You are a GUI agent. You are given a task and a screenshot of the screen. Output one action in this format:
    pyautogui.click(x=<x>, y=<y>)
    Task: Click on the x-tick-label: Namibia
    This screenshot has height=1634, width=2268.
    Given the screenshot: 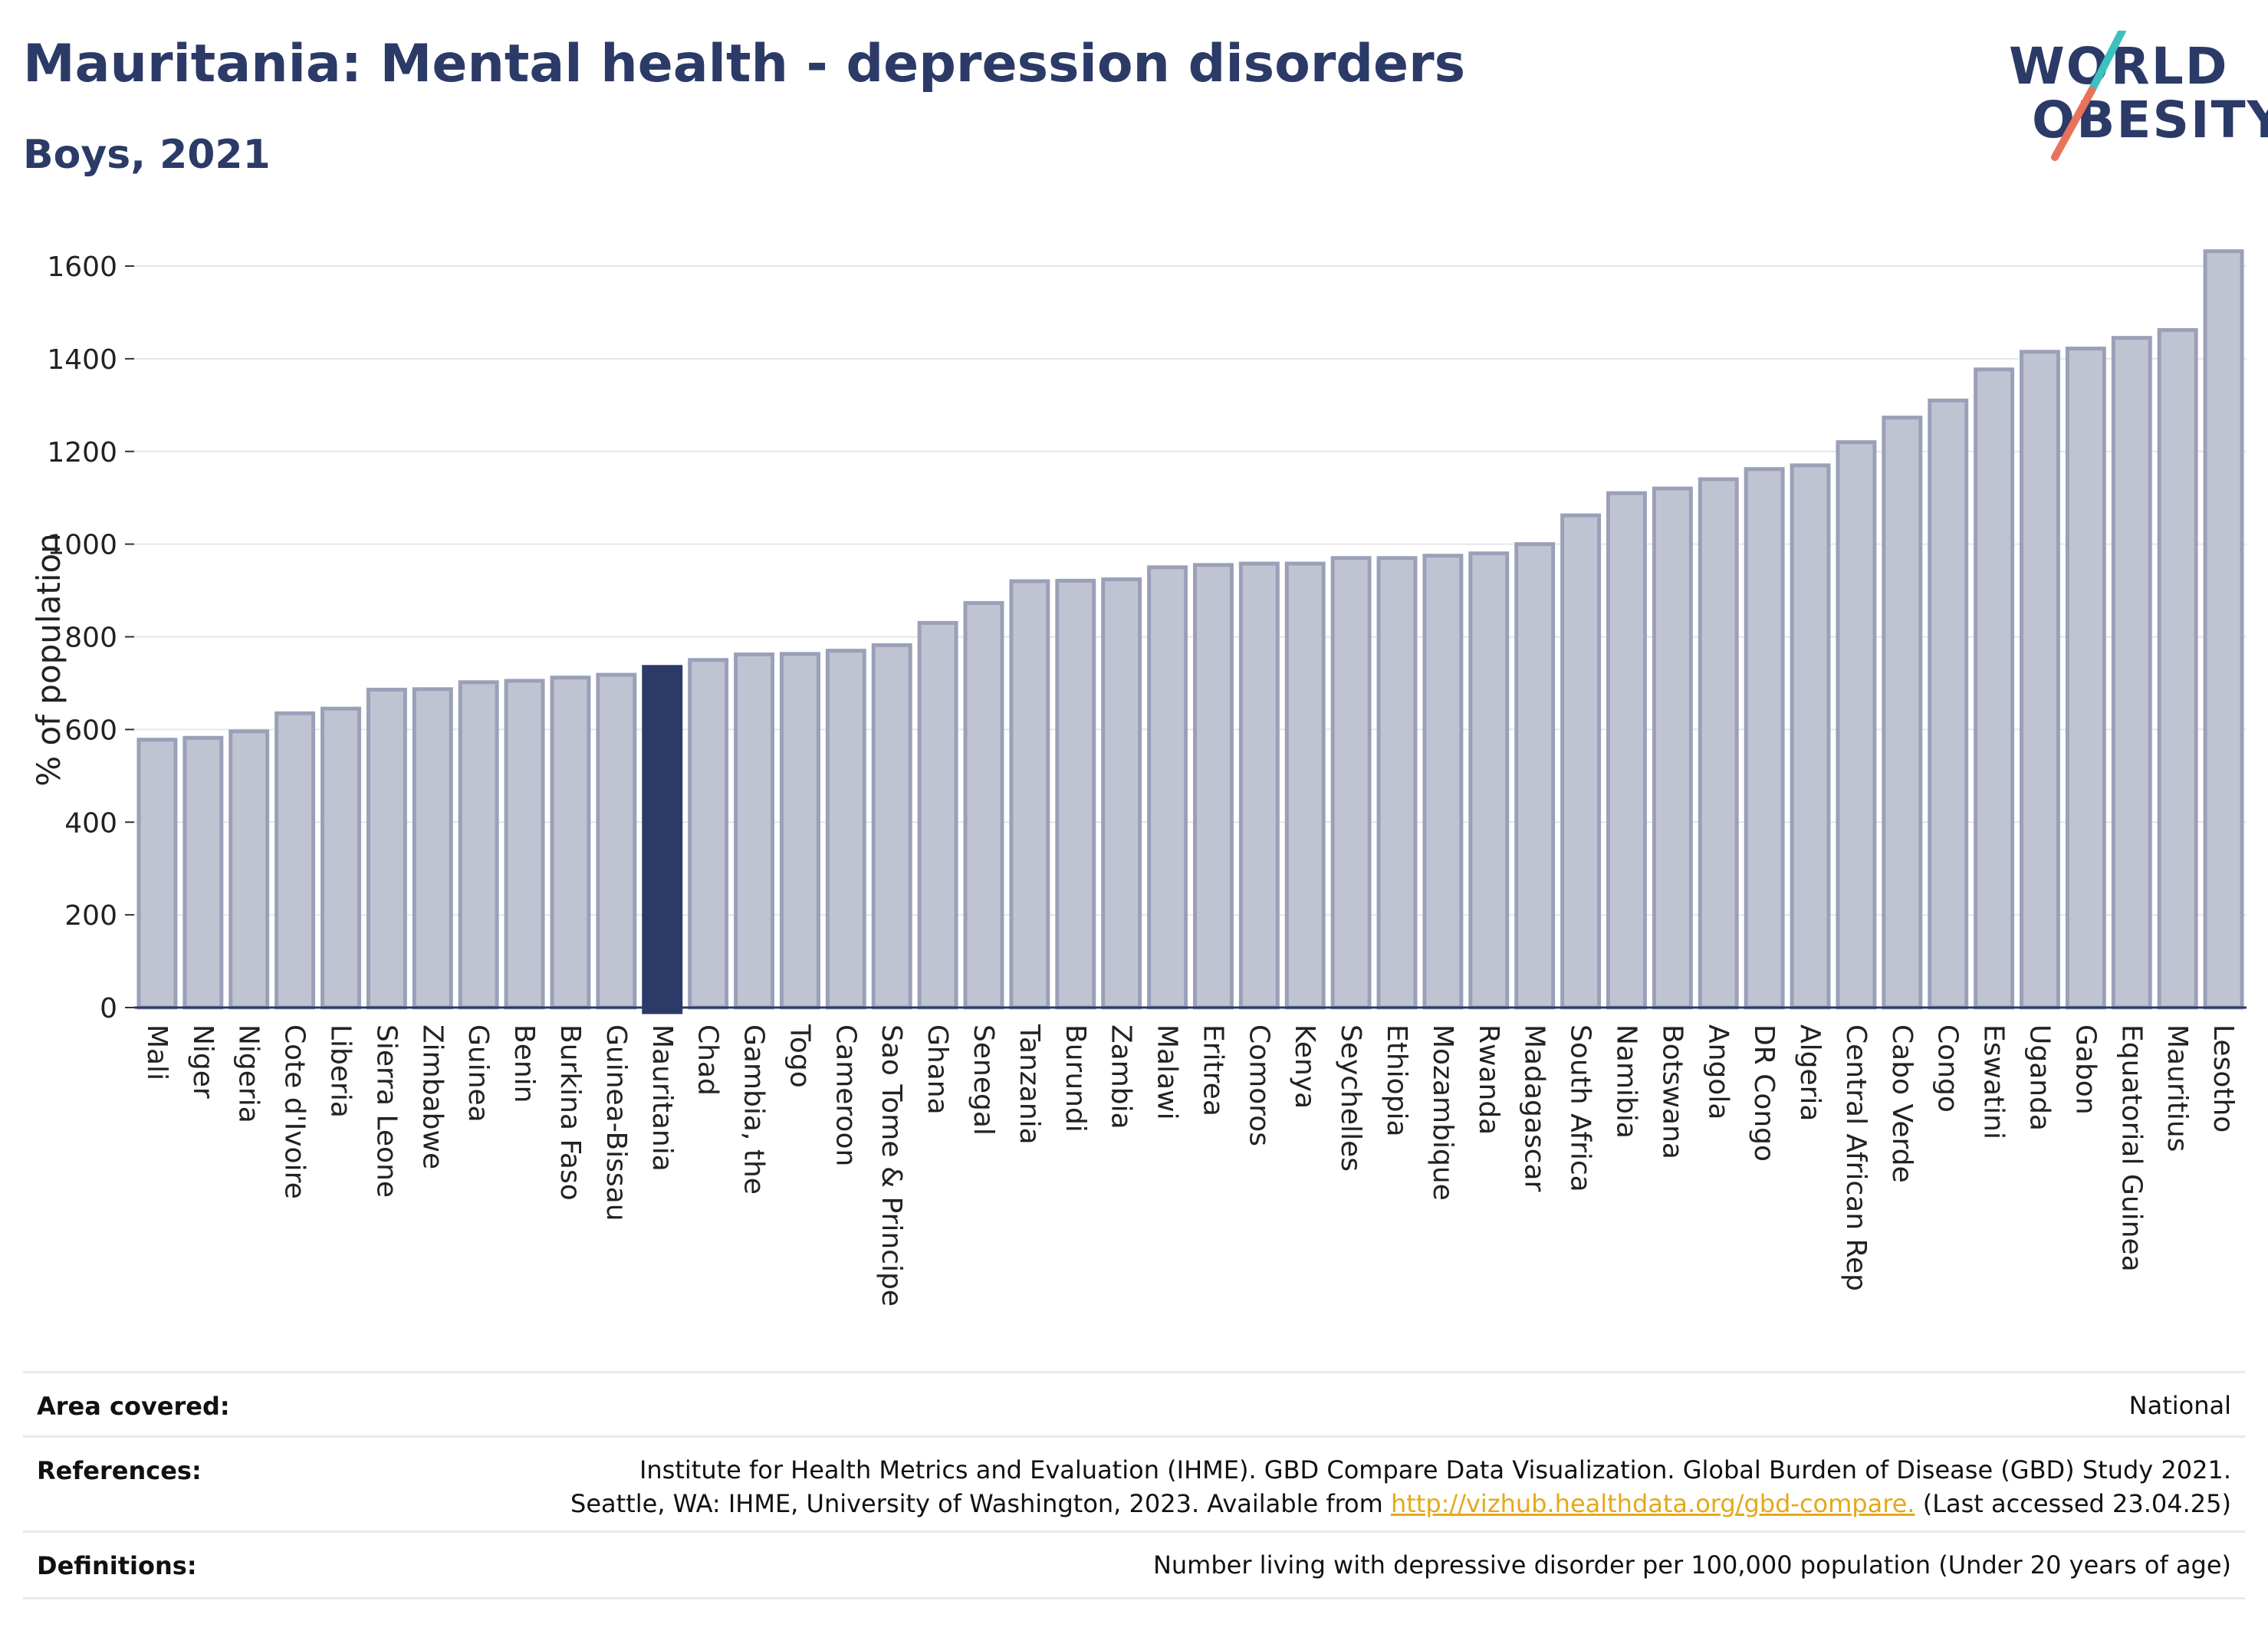 What is the action you would take?
    pyautogui.click(x=1626, y=1082)
    